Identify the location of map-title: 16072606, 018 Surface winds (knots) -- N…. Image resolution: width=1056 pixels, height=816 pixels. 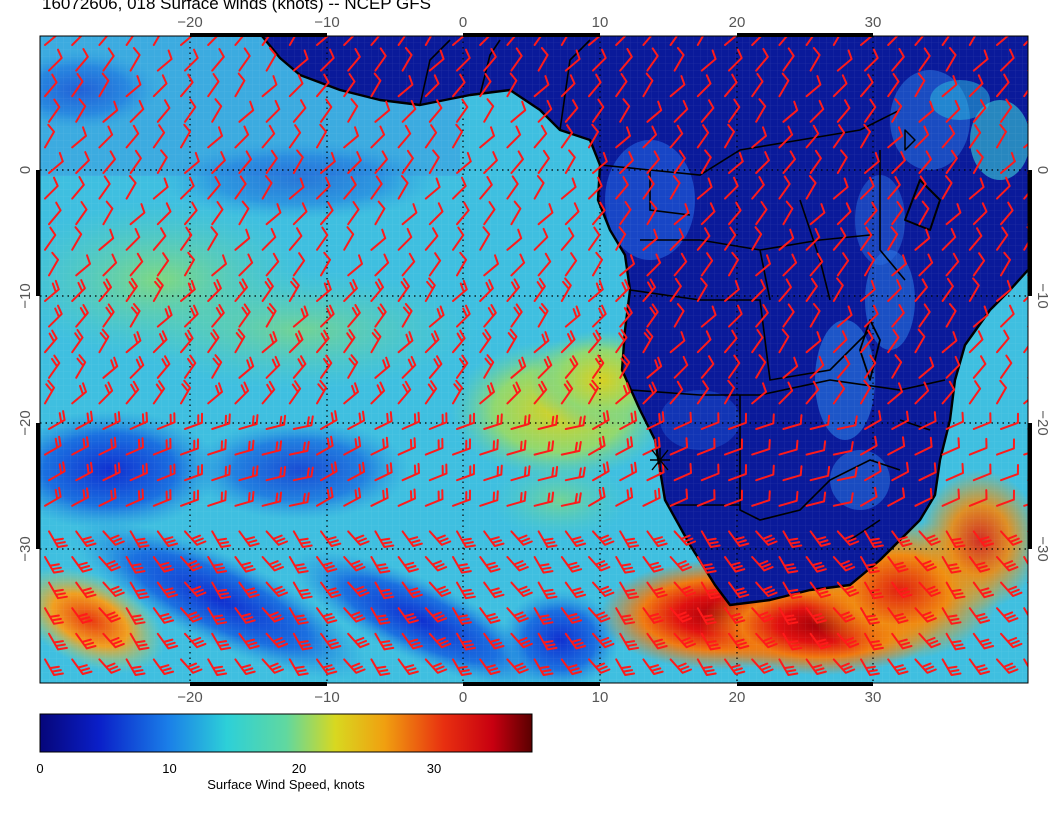
(236, 6).